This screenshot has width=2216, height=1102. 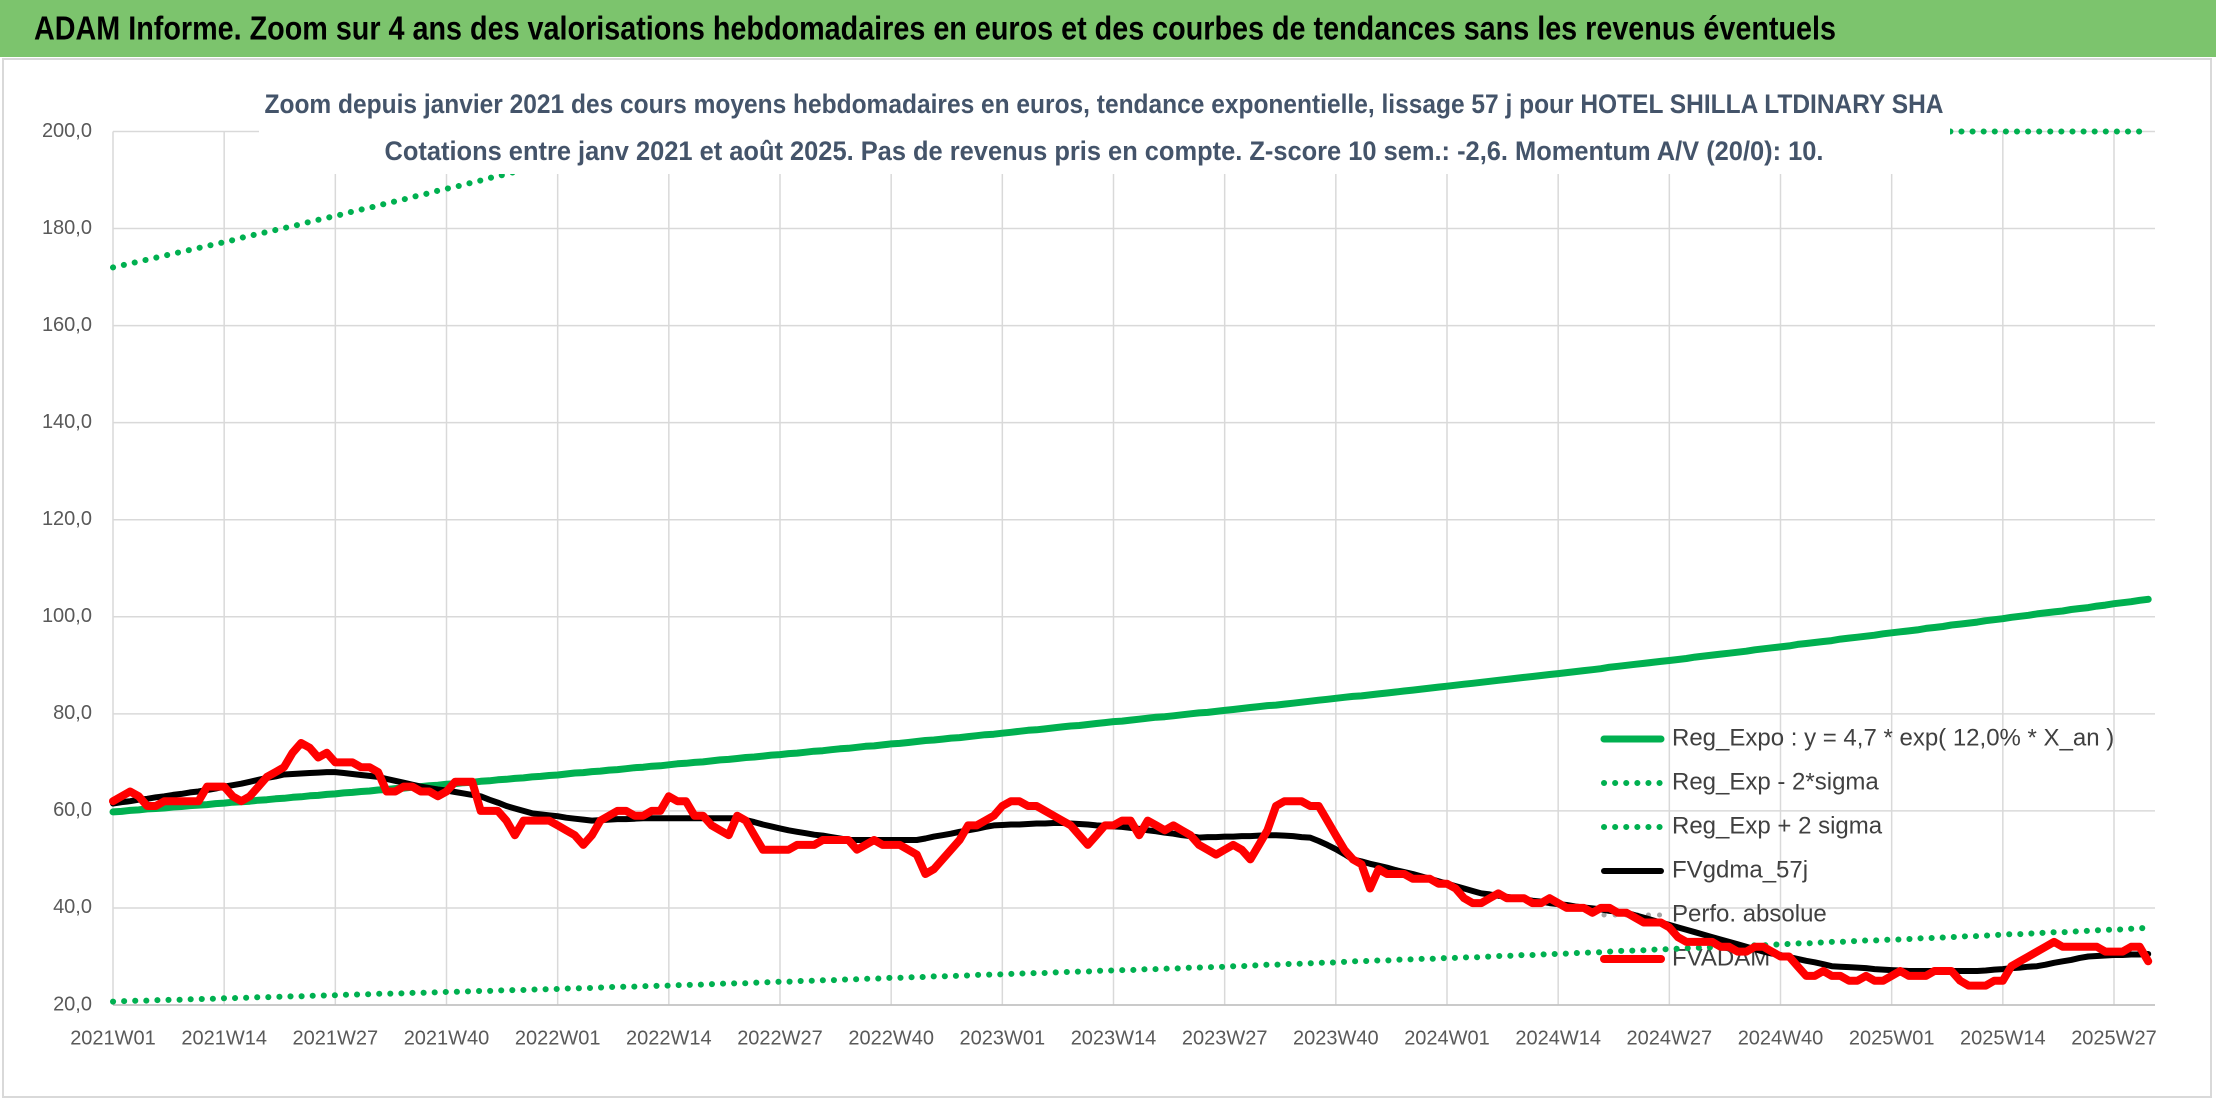 I want to click on series-line, so click(x=1131, y=964).